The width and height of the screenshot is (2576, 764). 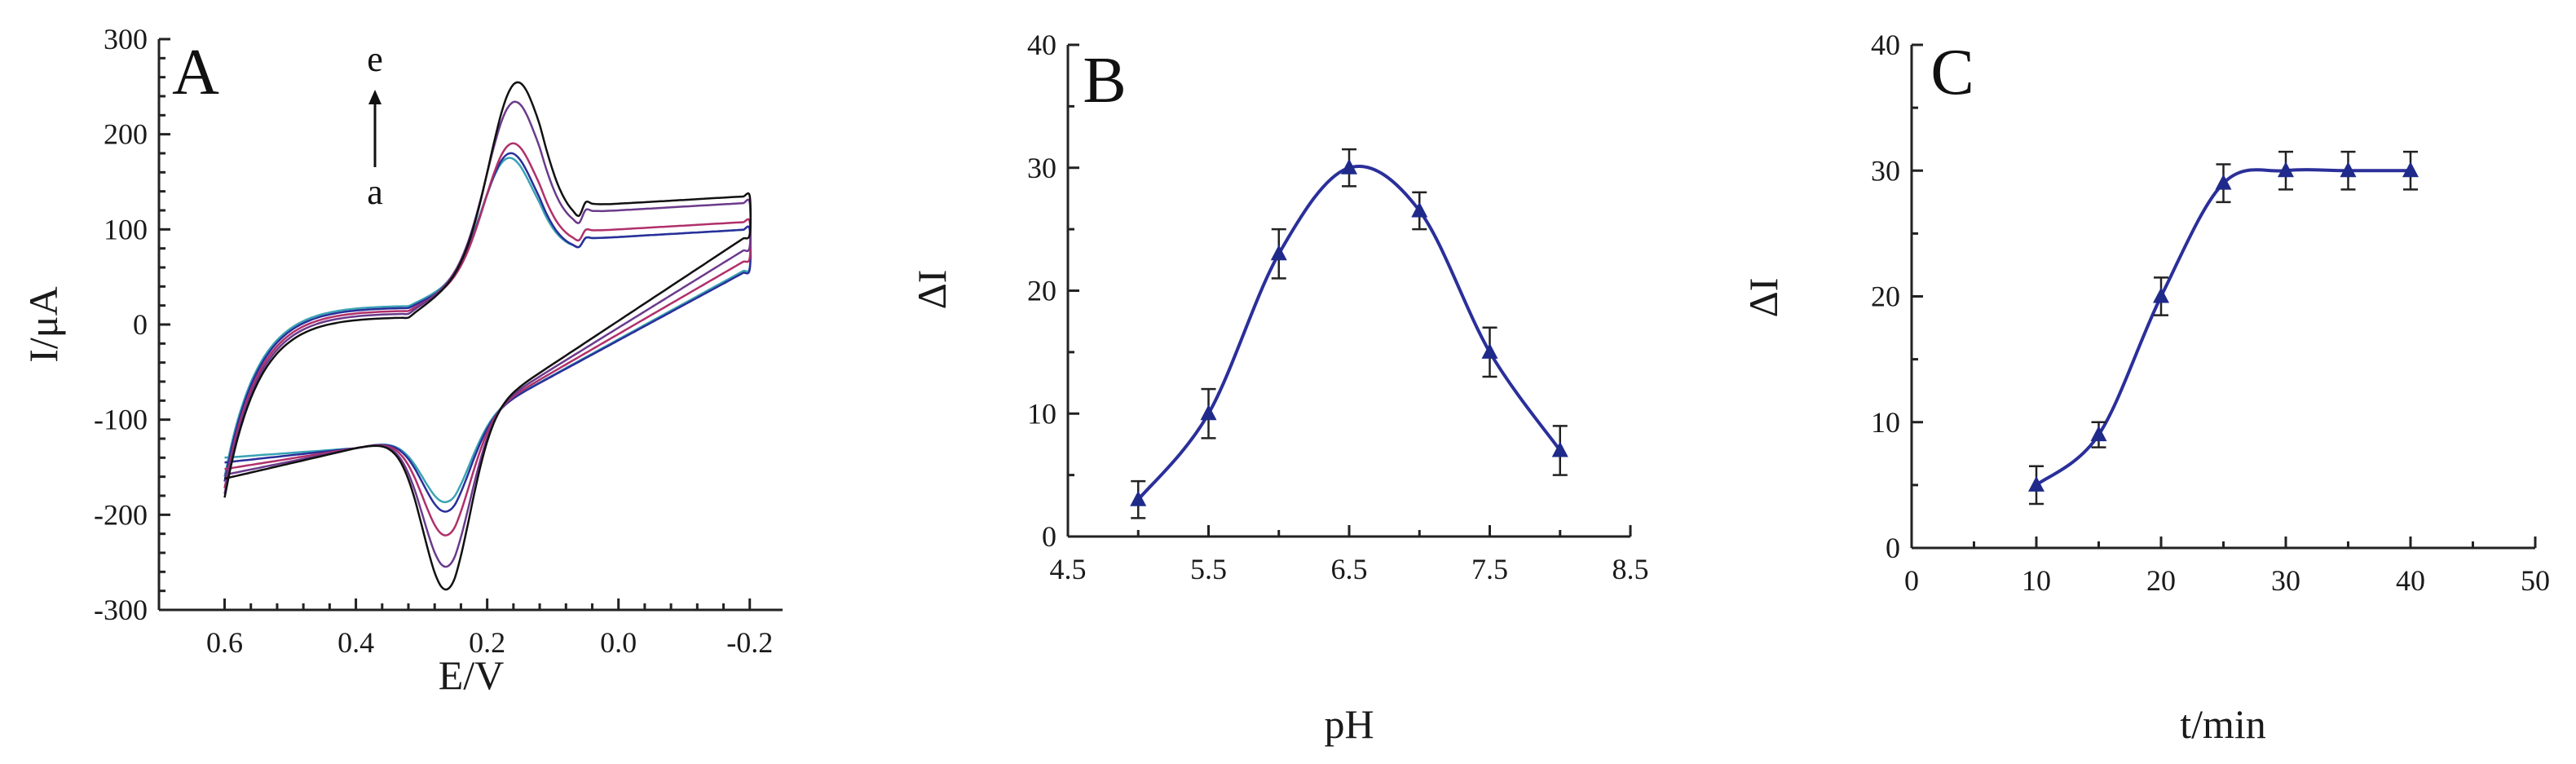 What do you see at coordinates (1104, 81) in the screenshot?
I see `panel-letter: B` at bounding box center [1104, 81].